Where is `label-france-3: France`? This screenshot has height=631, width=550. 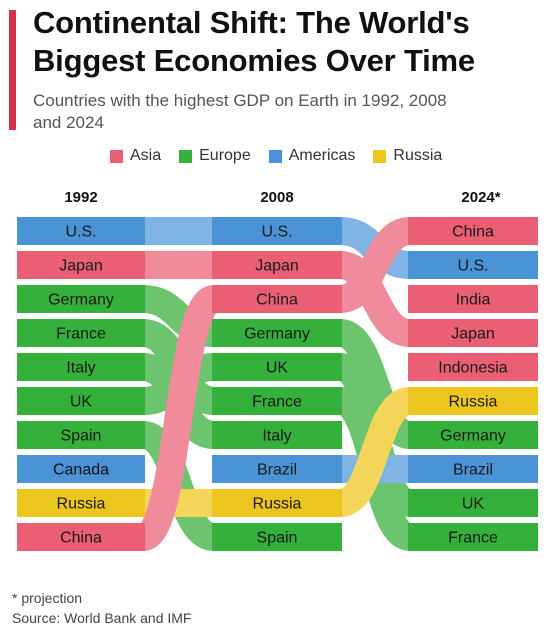 label-france-3: France is located at coordinates (473, 538).